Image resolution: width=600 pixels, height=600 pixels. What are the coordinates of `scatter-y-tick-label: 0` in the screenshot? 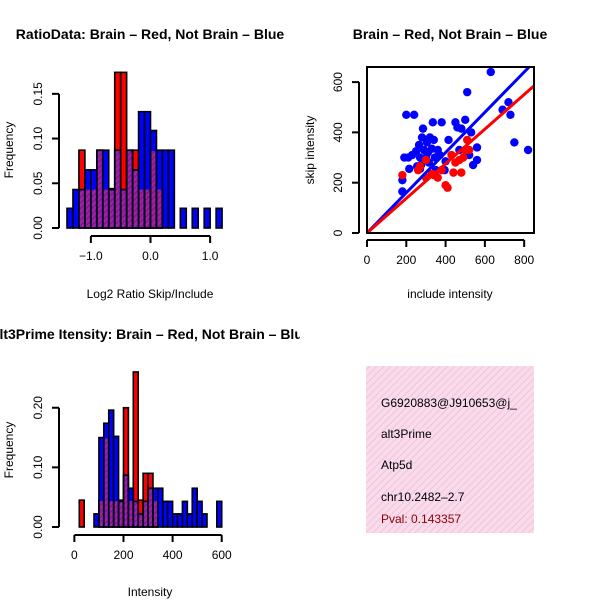 It's located at (338, 232).